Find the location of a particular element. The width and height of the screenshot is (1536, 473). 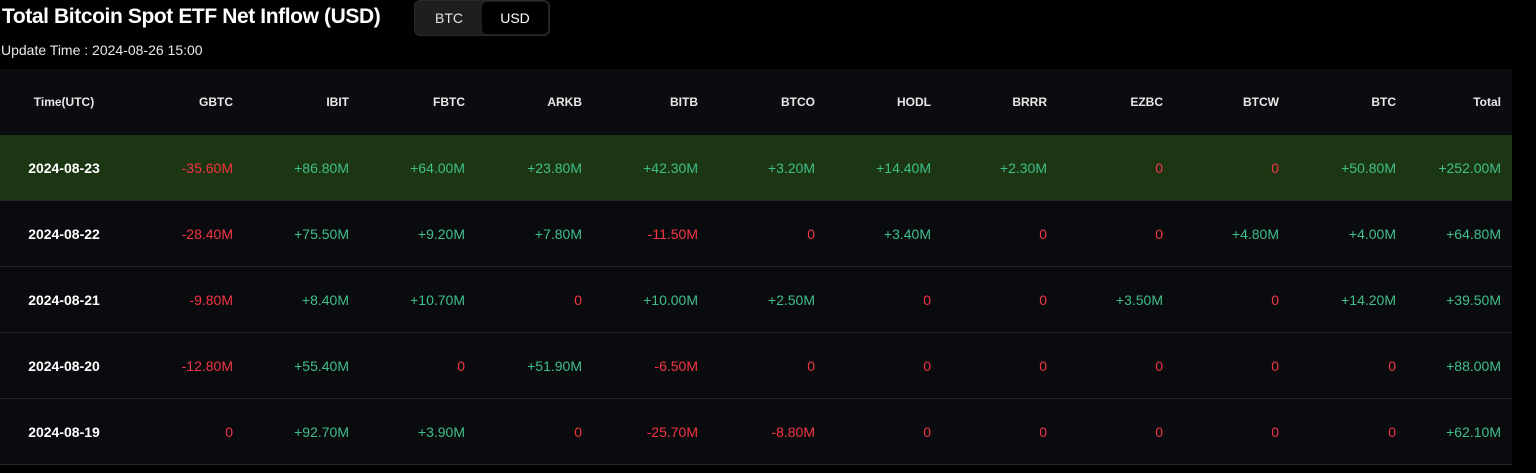

cell-total: +64.80M is located at coordinates (1473, 233).